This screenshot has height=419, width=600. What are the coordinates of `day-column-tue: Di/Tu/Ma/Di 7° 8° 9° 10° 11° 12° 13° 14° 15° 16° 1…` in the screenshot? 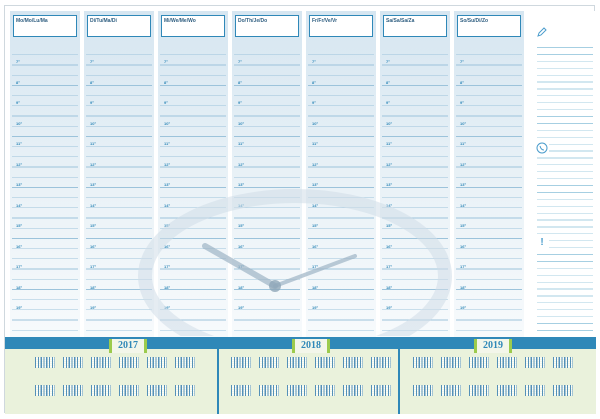 It's located at (119, 174).